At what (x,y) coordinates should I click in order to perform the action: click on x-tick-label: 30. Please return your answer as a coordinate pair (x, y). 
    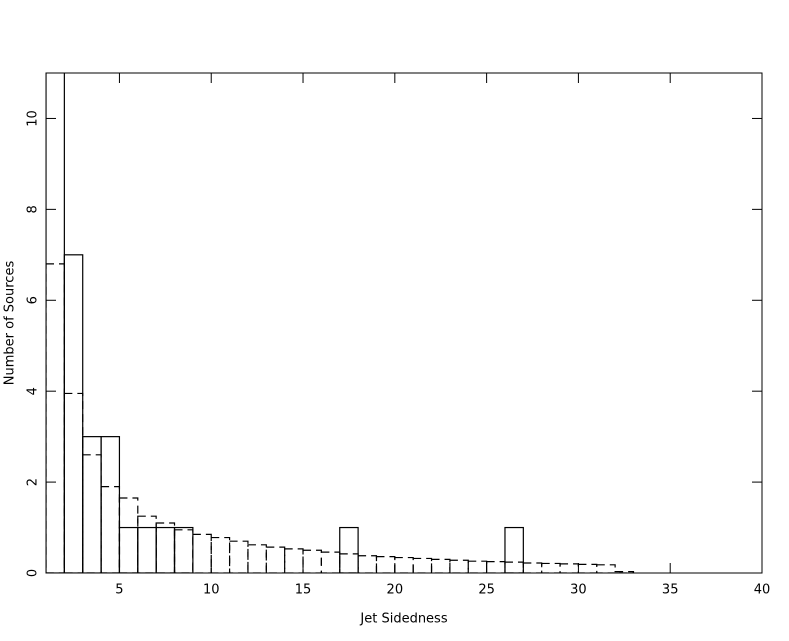
    Looking at the image, I should click on (578, 590).